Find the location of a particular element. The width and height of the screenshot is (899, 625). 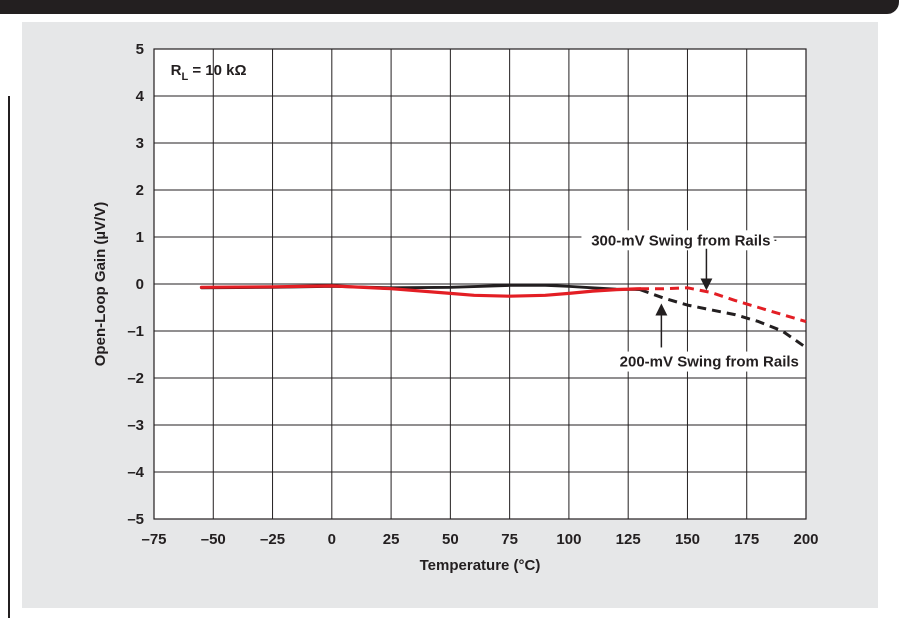

x-tick-label: –75 is located at coordinates (153, 539).